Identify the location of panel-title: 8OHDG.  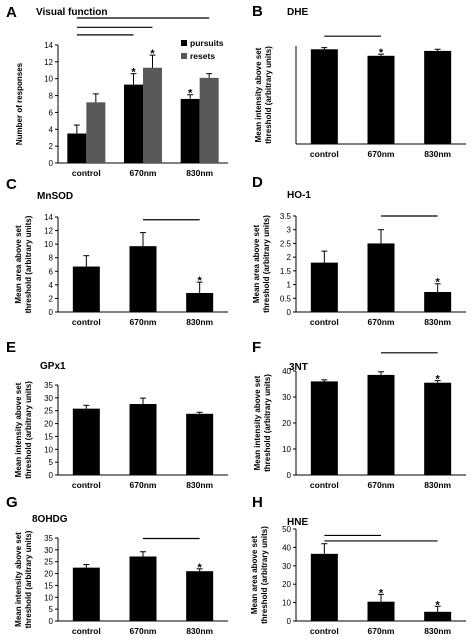
(50, 519).